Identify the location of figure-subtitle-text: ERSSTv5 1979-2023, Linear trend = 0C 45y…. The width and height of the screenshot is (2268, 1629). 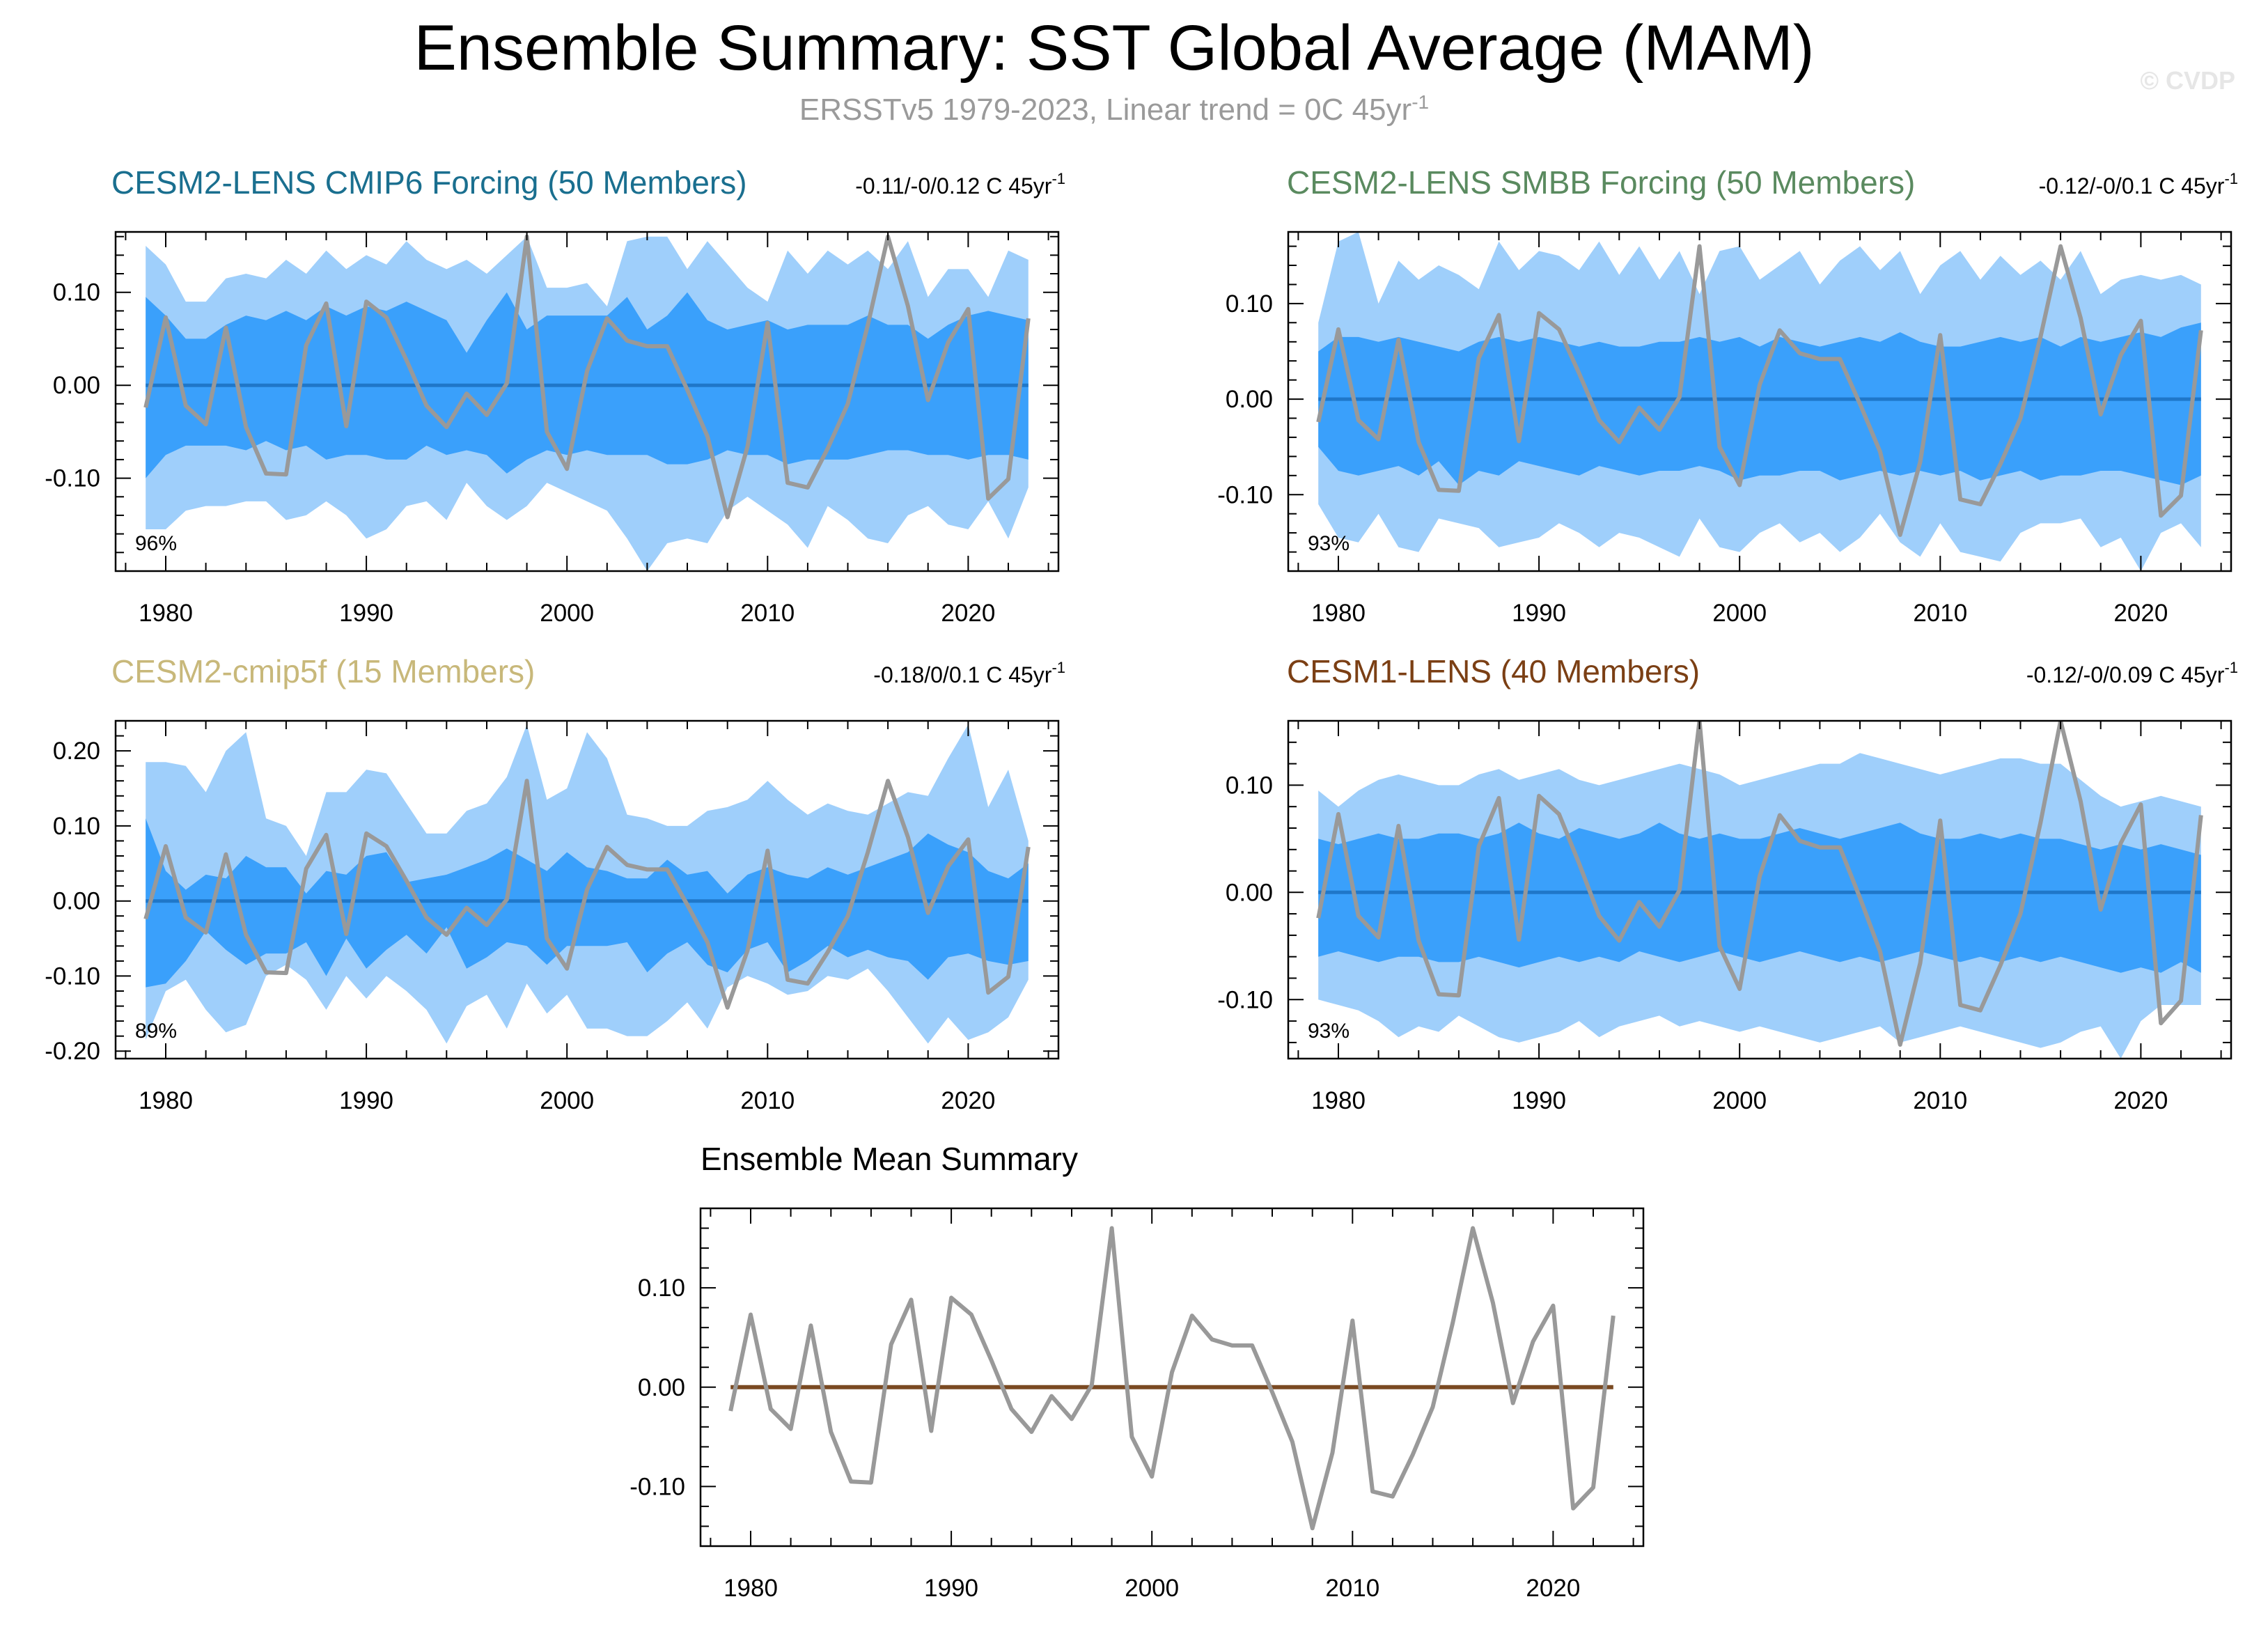
(1105, 110).